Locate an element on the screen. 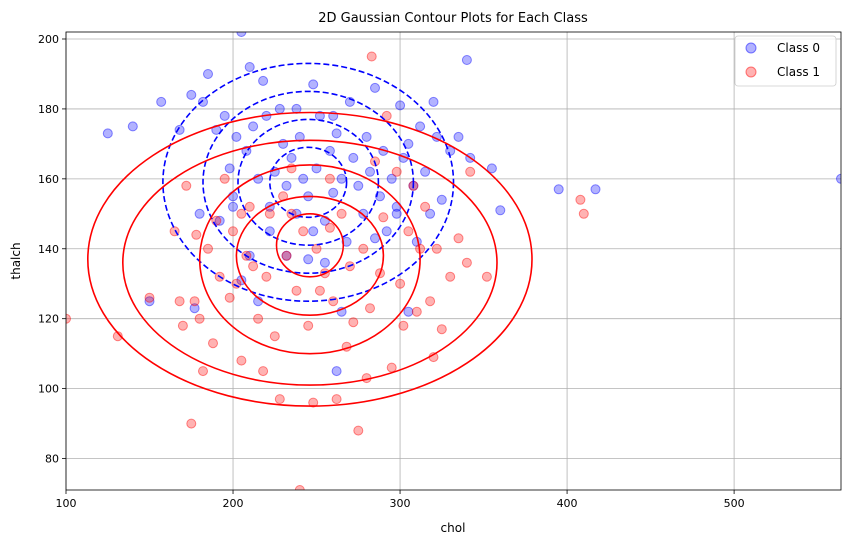 This screenshot has width=850, height=545. x-axis-label: chol is located at coordinates (453, 528).